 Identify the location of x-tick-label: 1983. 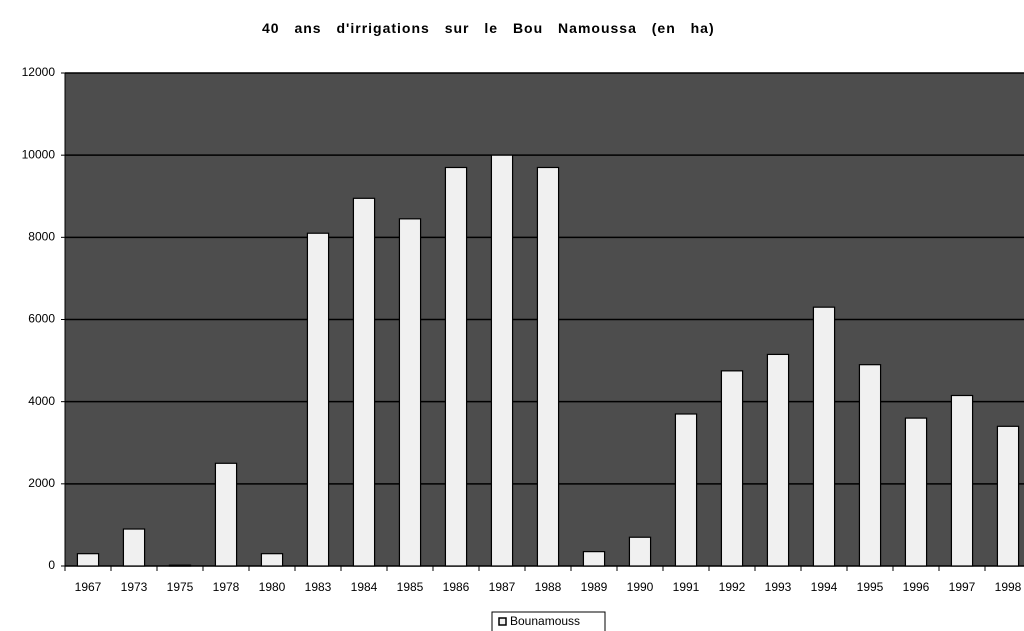
(318, 587).